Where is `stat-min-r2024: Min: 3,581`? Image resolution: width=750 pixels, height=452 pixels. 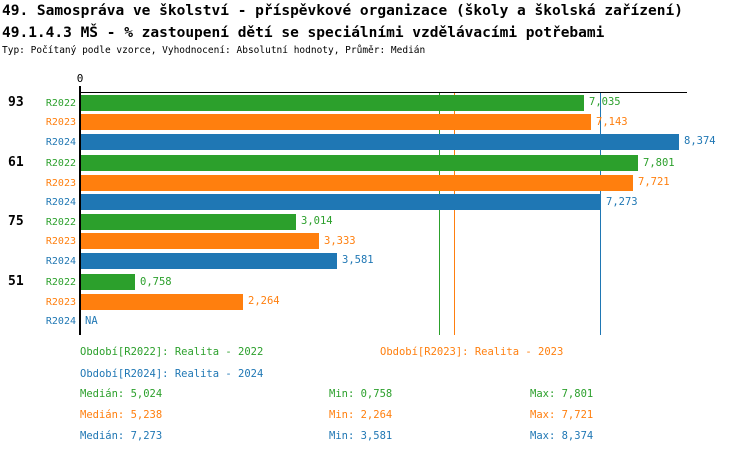 stat-min-r2024: Min: 3,581 is located at coordinates (361, 436).